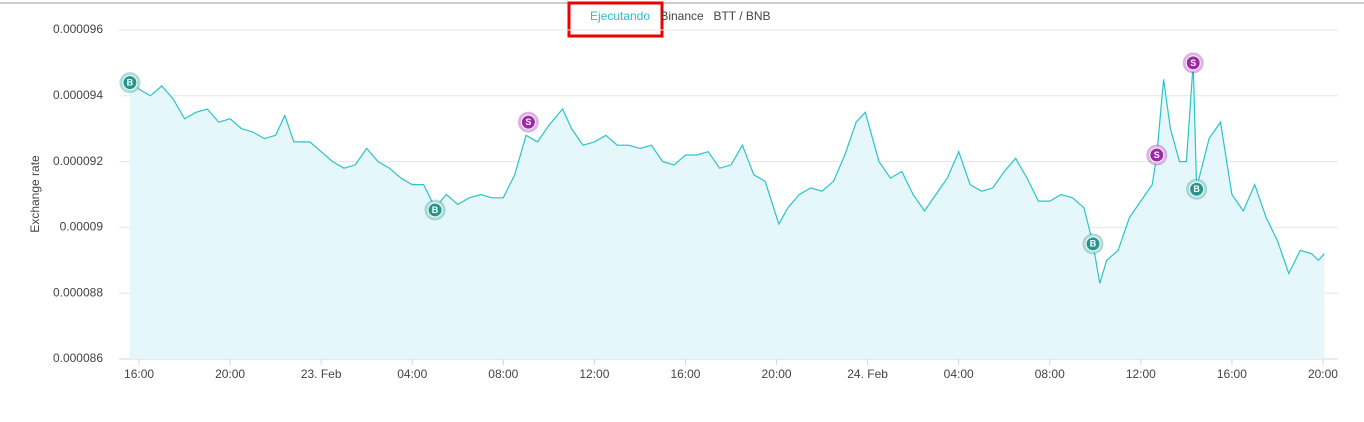  I want to click on y-tick-label: 0.00009, so click(82, 227).